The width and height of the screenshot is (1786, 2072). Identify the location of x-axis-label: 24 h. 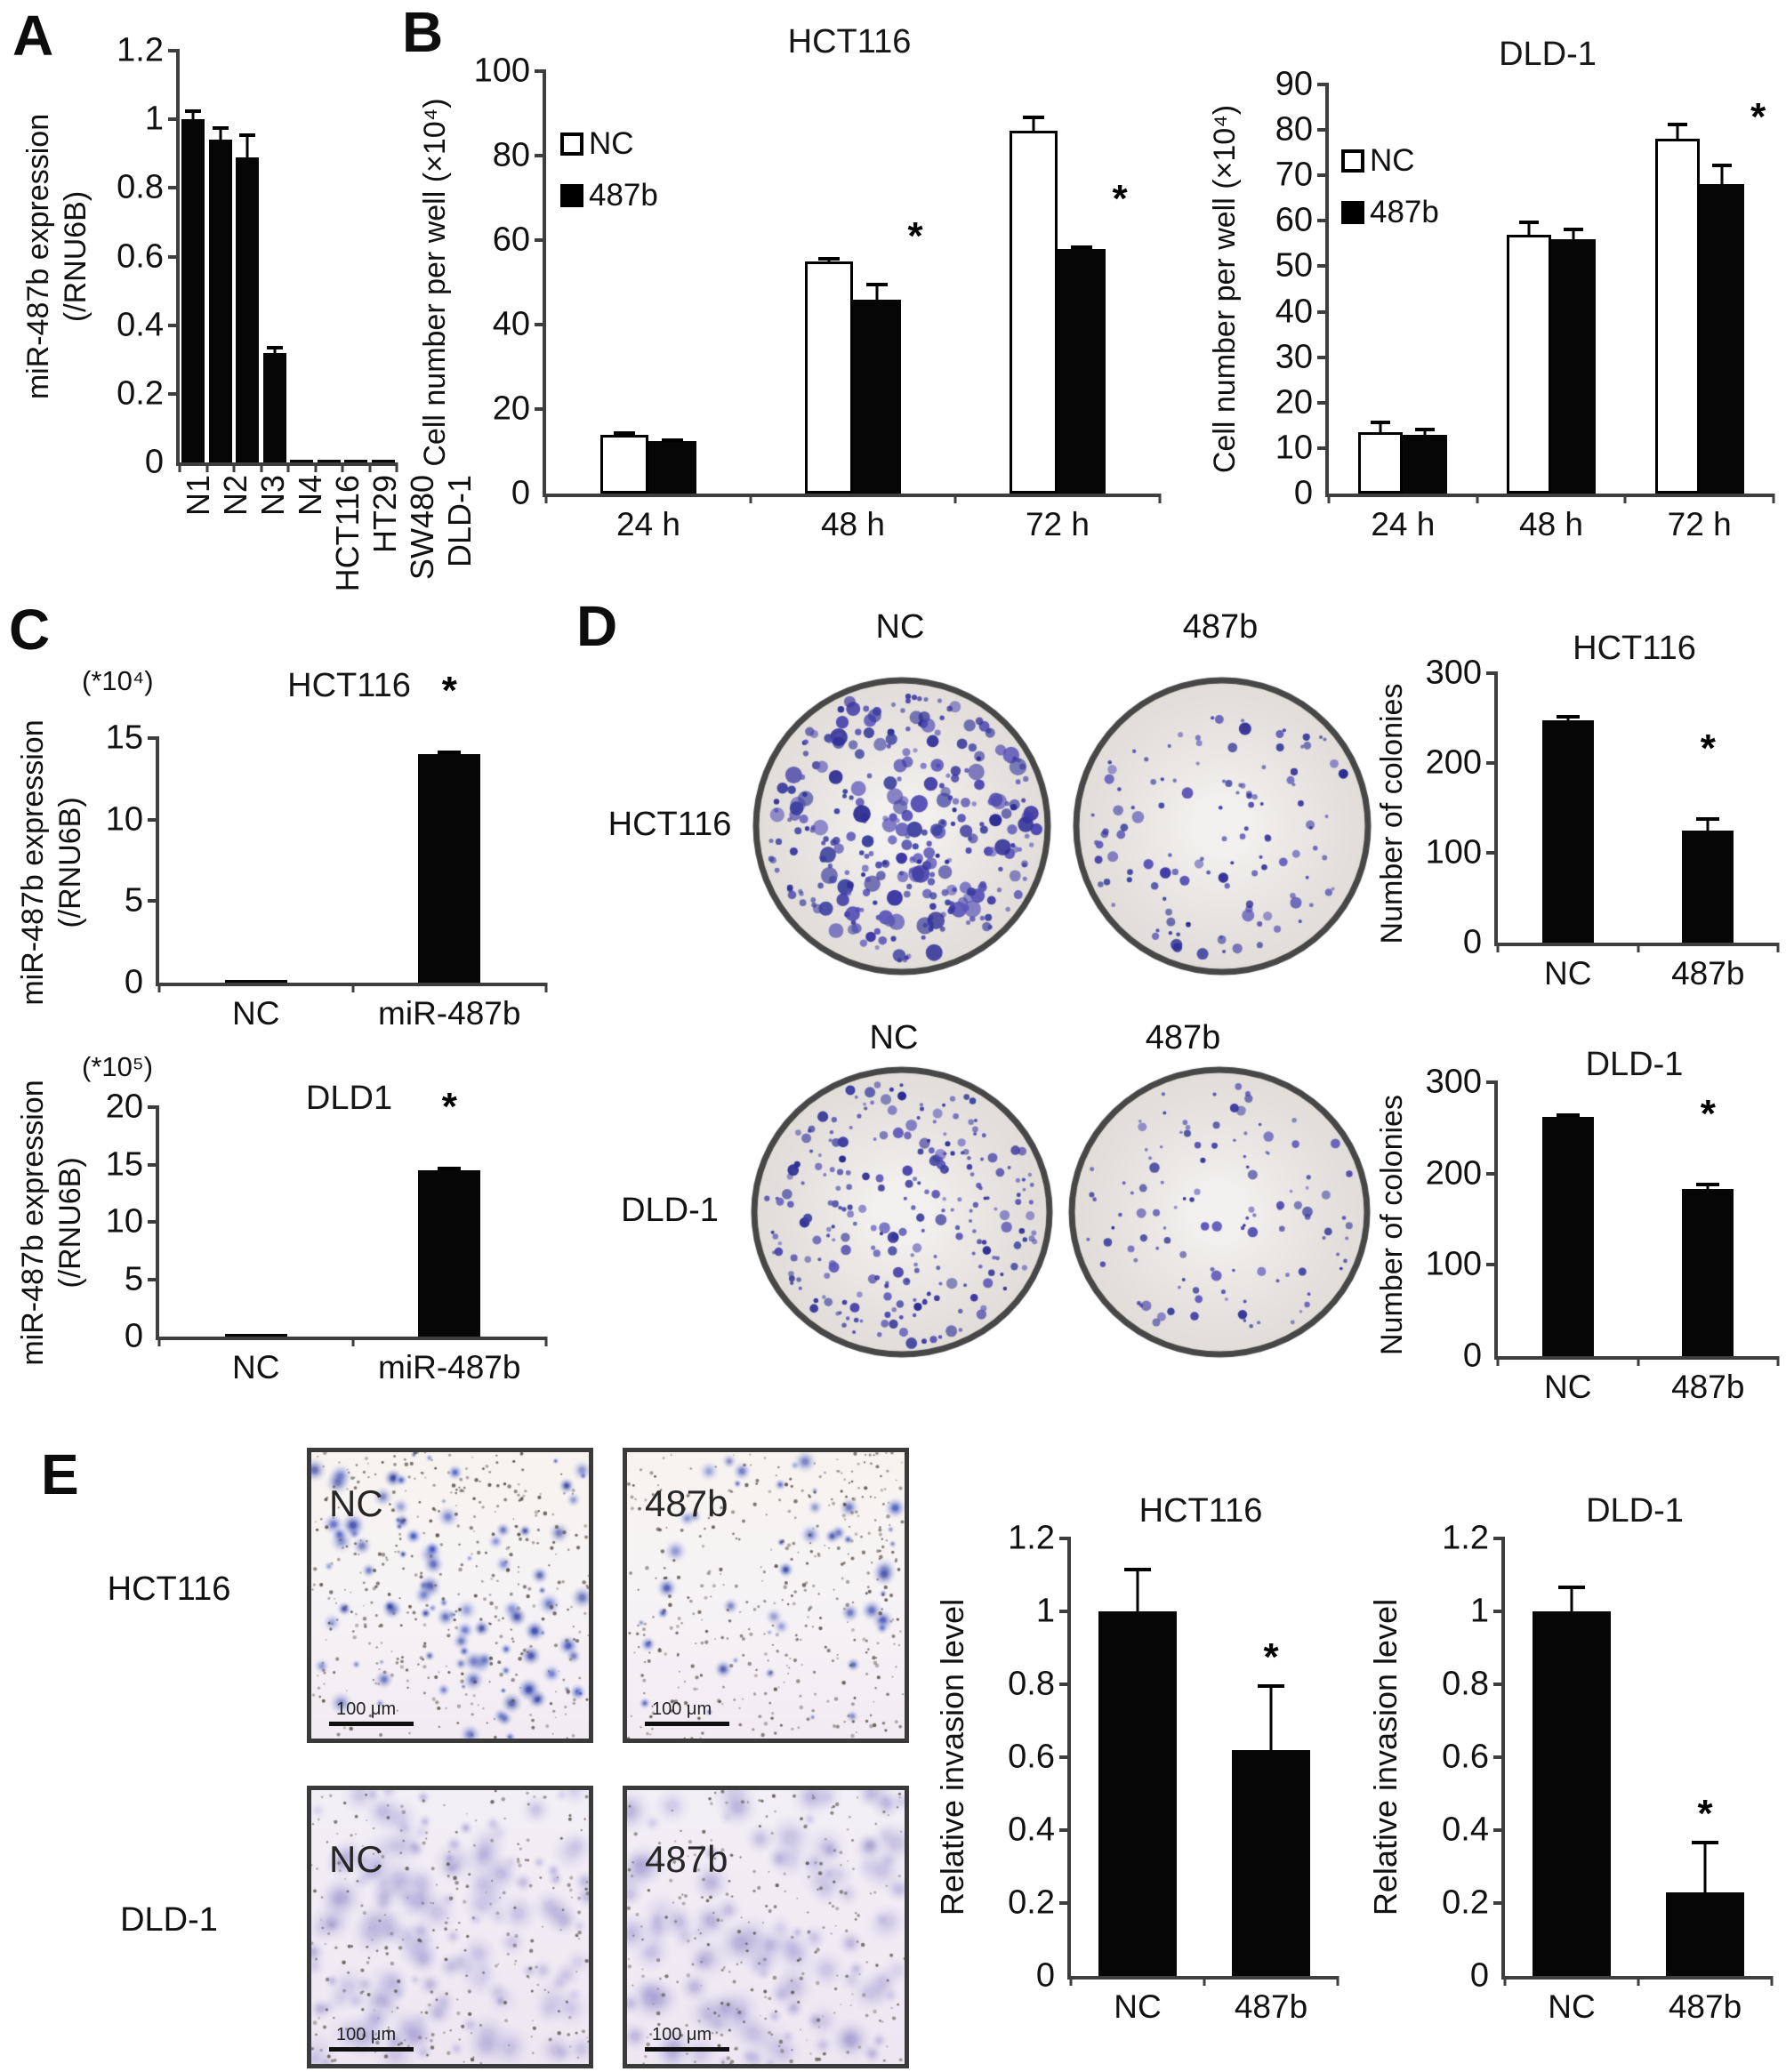
(647, 524).